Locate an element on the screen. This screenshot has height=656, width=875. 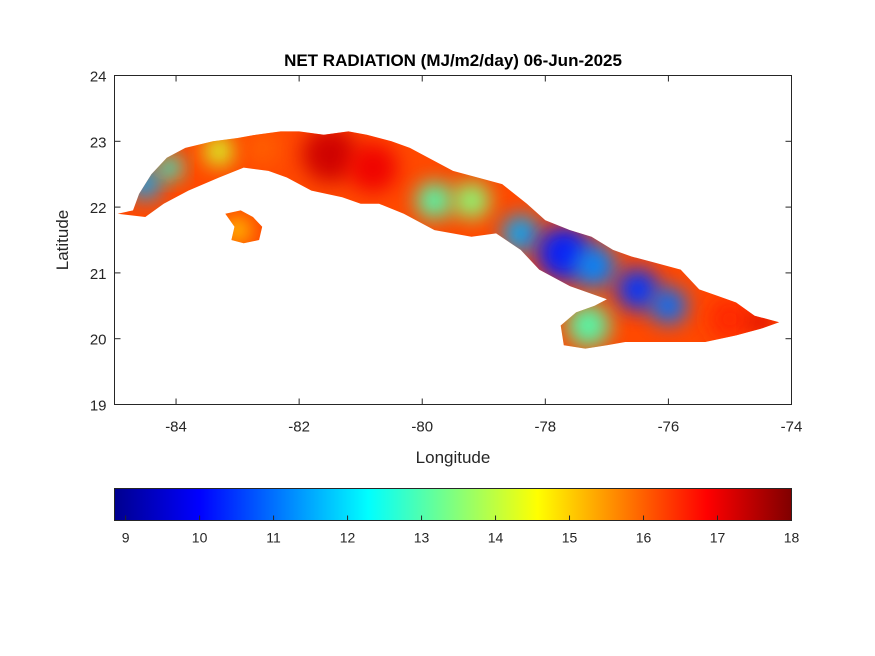
colorbar-tick-label: 14 is located at coordinates (496, 538).